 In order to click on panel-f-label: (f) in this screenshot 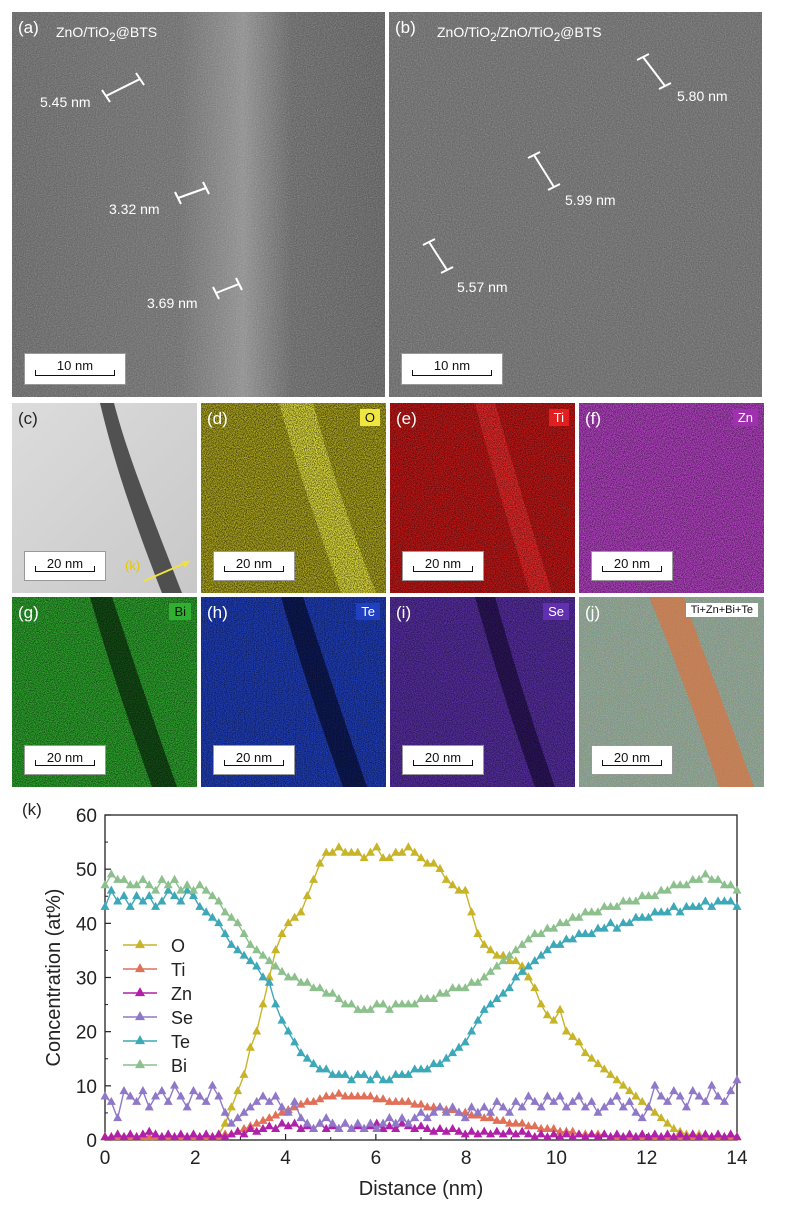, I will do `click(593, 418)`.